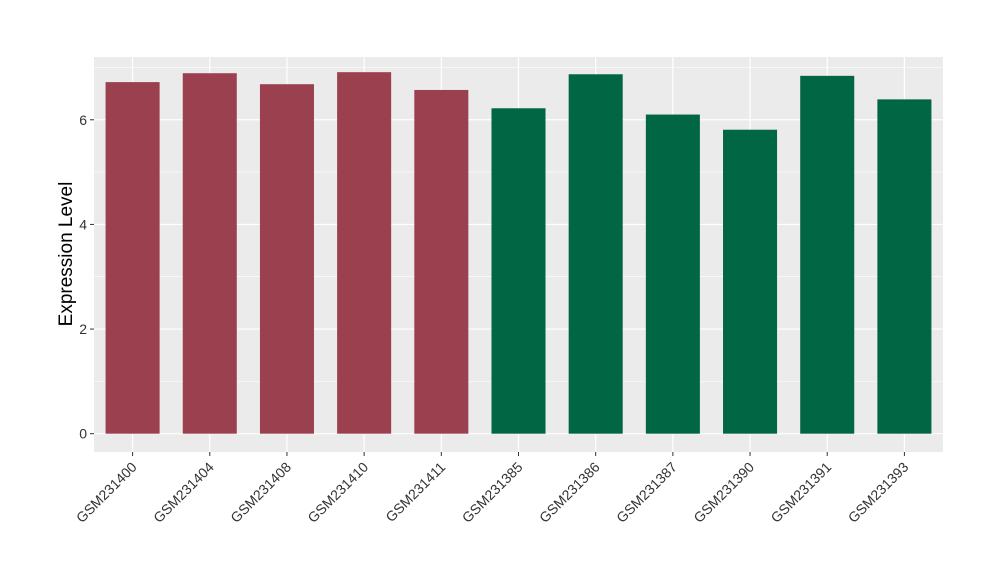  I want to click on x-tick-label: GSM231386, so click(569, 492).